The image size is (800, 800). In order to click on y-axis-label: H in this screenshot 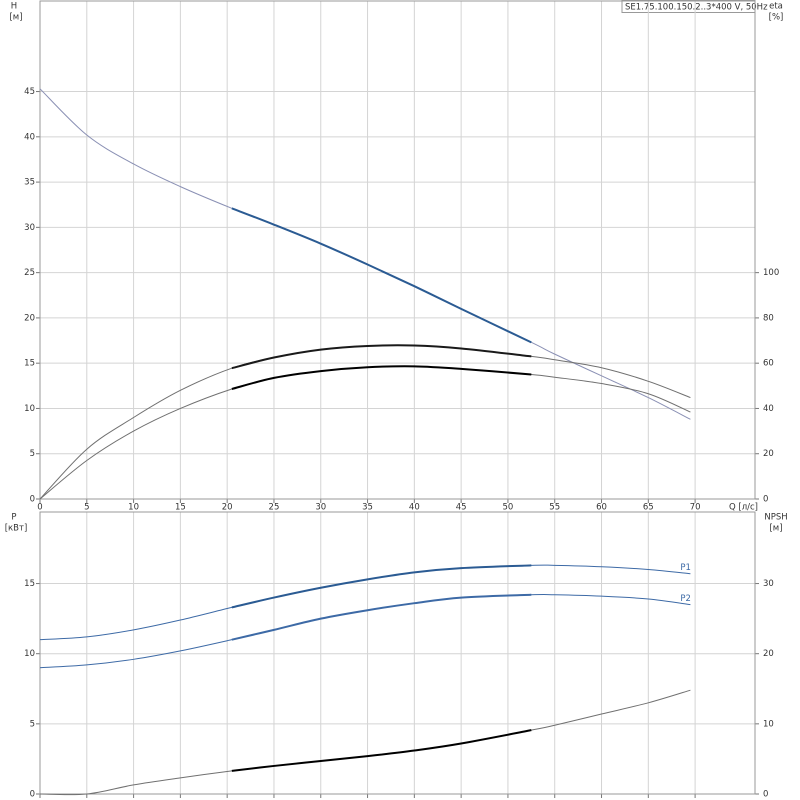, I will do `click(14, 7)`.